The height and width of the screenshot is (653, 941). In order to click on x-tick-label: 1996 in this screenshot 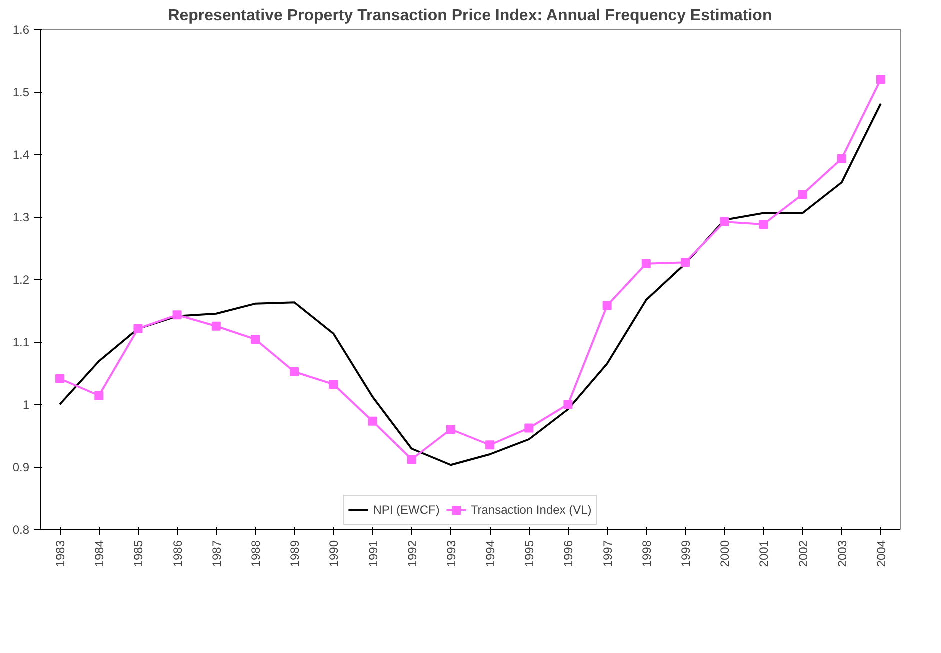, I will do `click(569, 554)`.